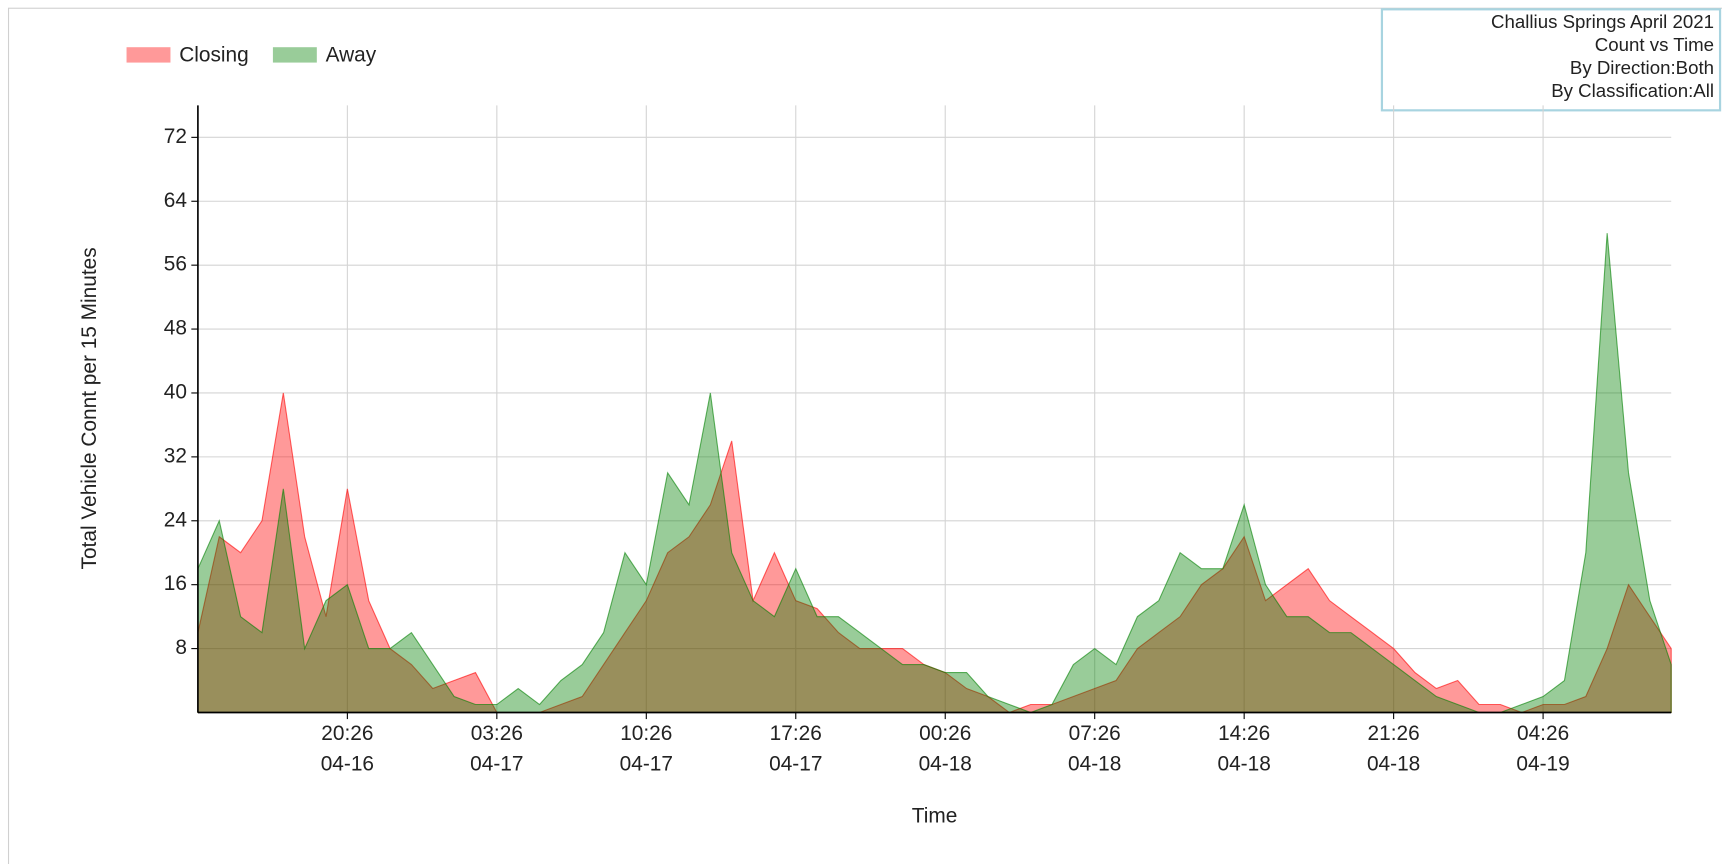  What do you see at coordinates (497, 733) in the screenshot?
I see `x-tick-label: 03:26` at bounding box center [497, 733].